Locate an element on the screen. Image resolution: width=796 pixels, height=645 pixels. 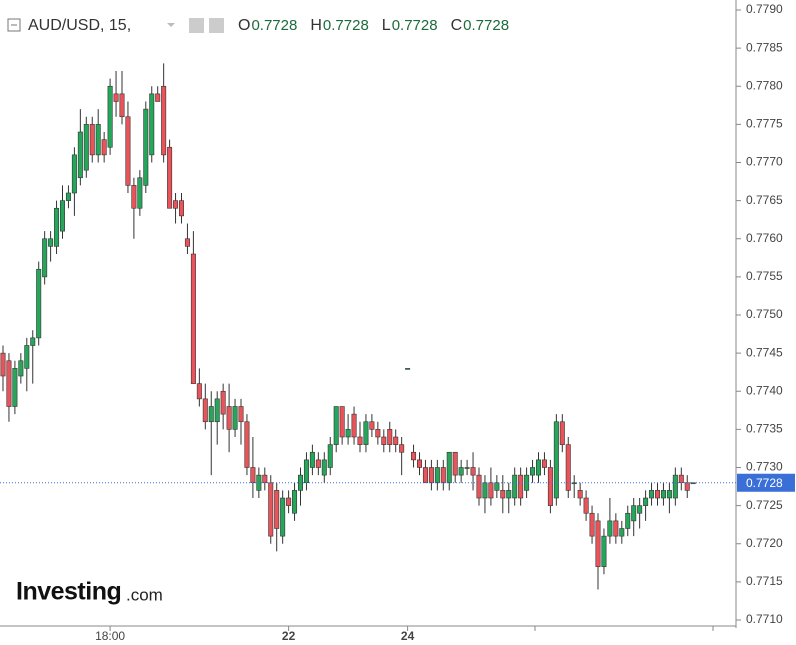
collapse-icon is located at coordinates (14, 25).